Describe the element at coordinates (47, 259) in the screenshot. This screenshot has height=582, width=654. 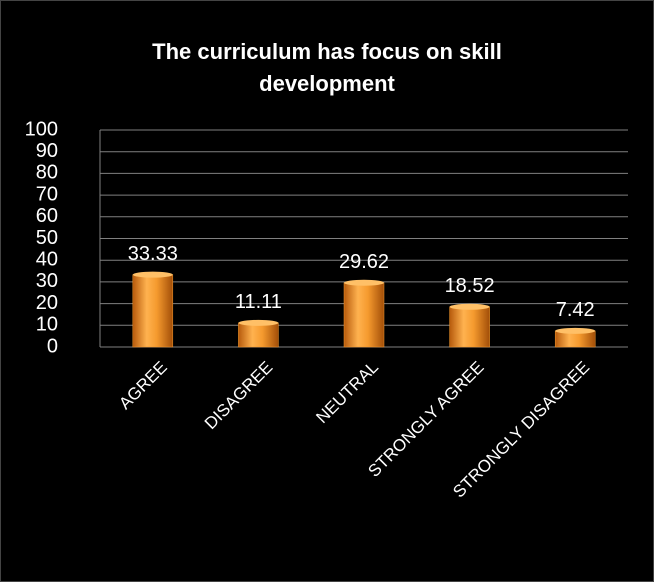
I see `y-tick-label: 40` at that location.